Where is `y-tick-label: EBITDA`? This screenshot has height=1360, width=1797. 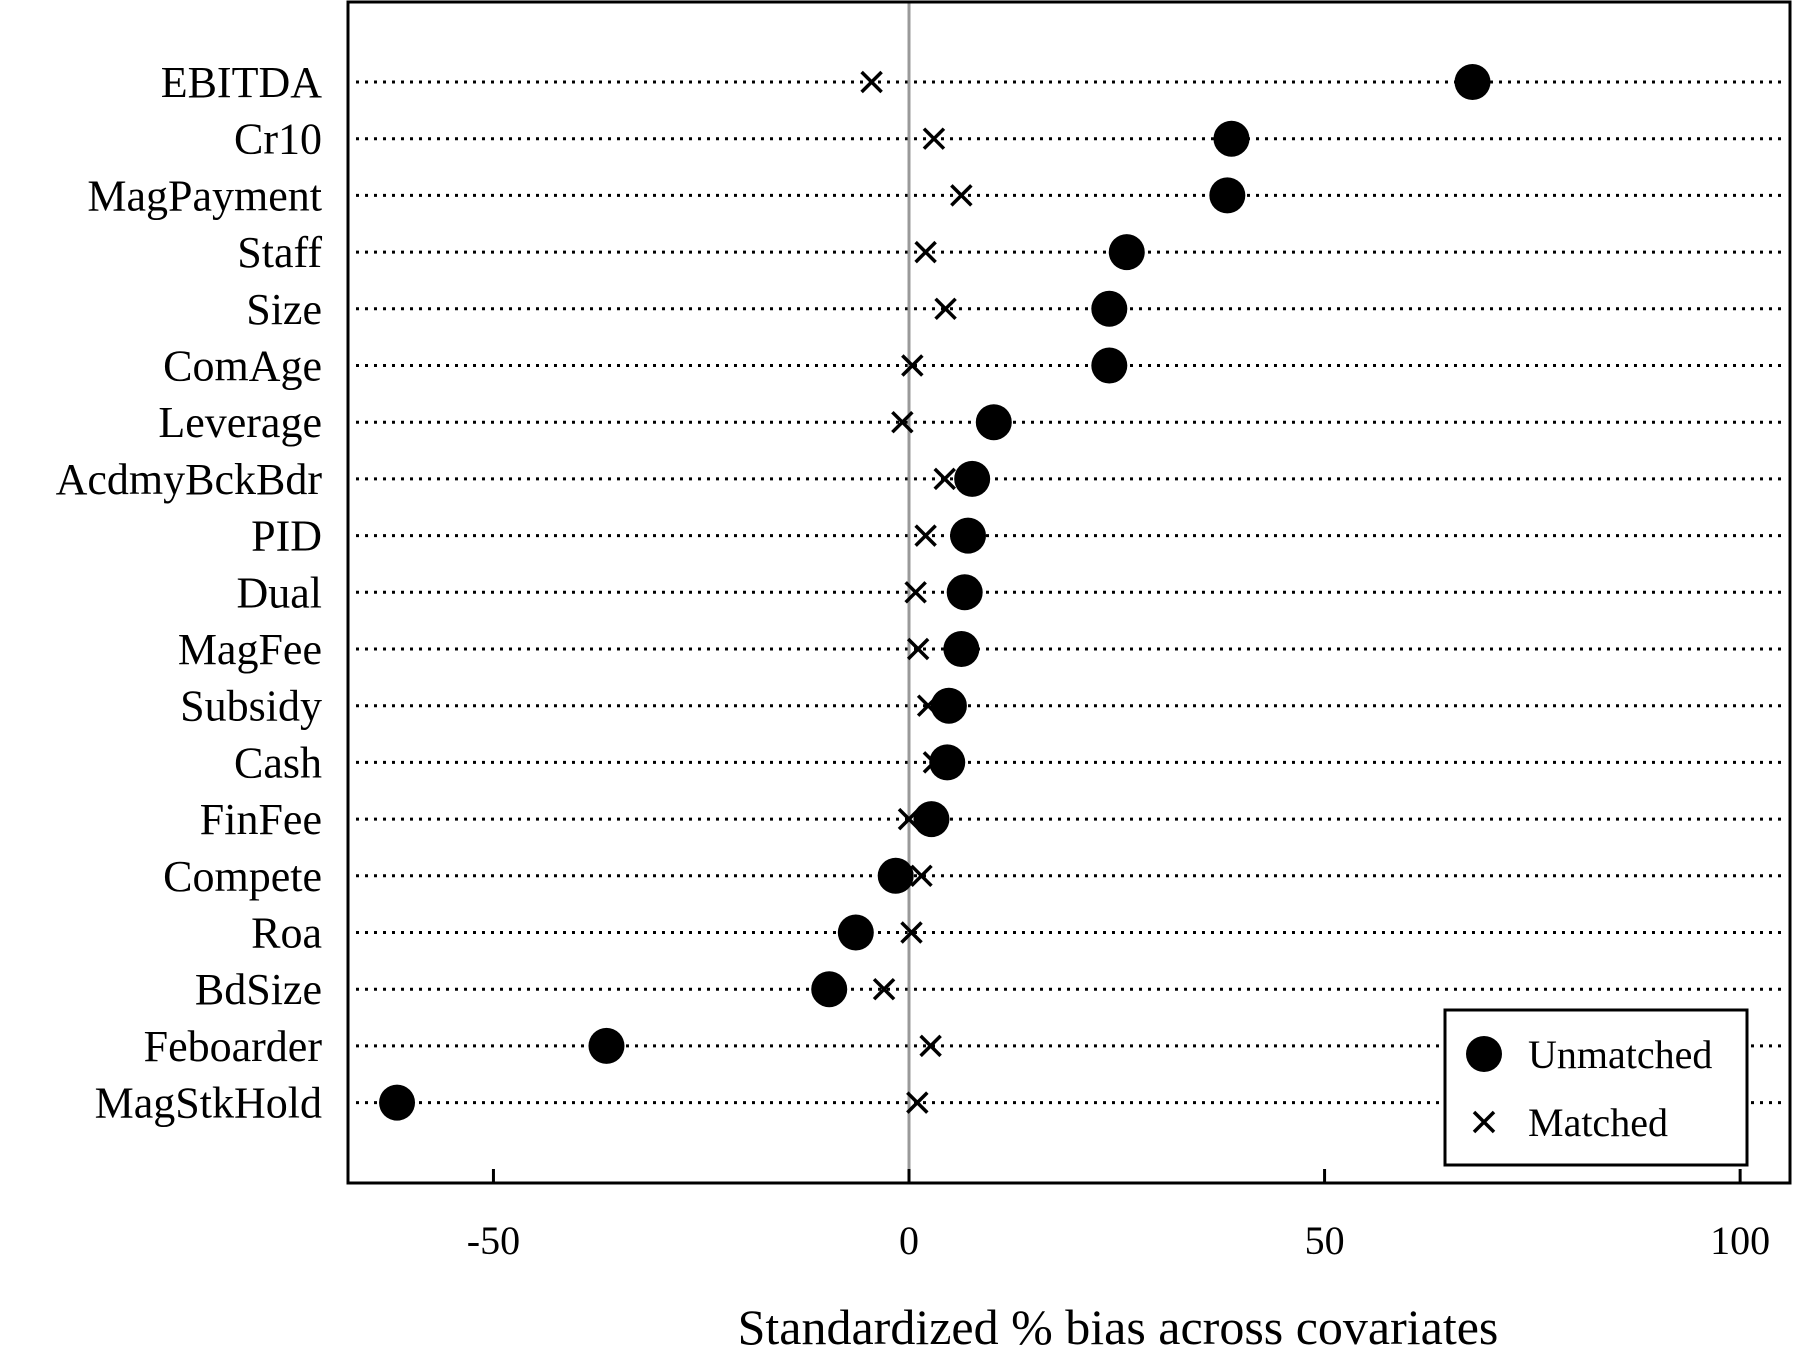 y-tick-label: EBITDA is located at coordinates (242, 82).